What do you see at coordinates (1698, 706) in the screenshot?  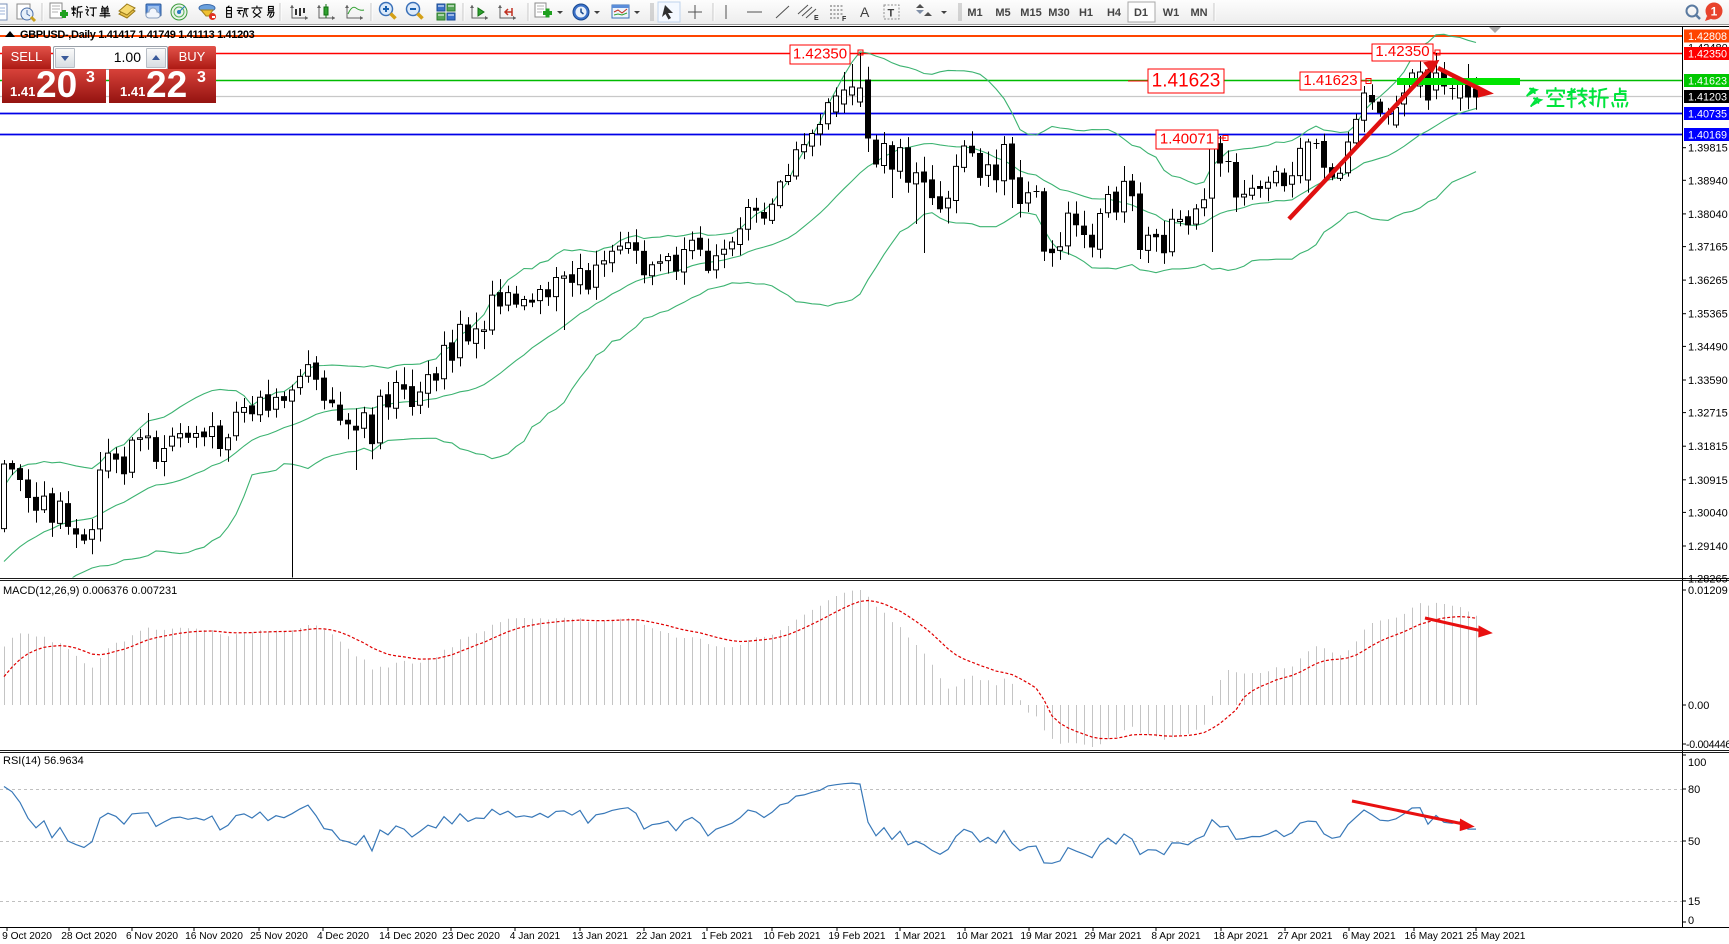 I see `svg-text: 0.00` at bounding box center [1698, 706].